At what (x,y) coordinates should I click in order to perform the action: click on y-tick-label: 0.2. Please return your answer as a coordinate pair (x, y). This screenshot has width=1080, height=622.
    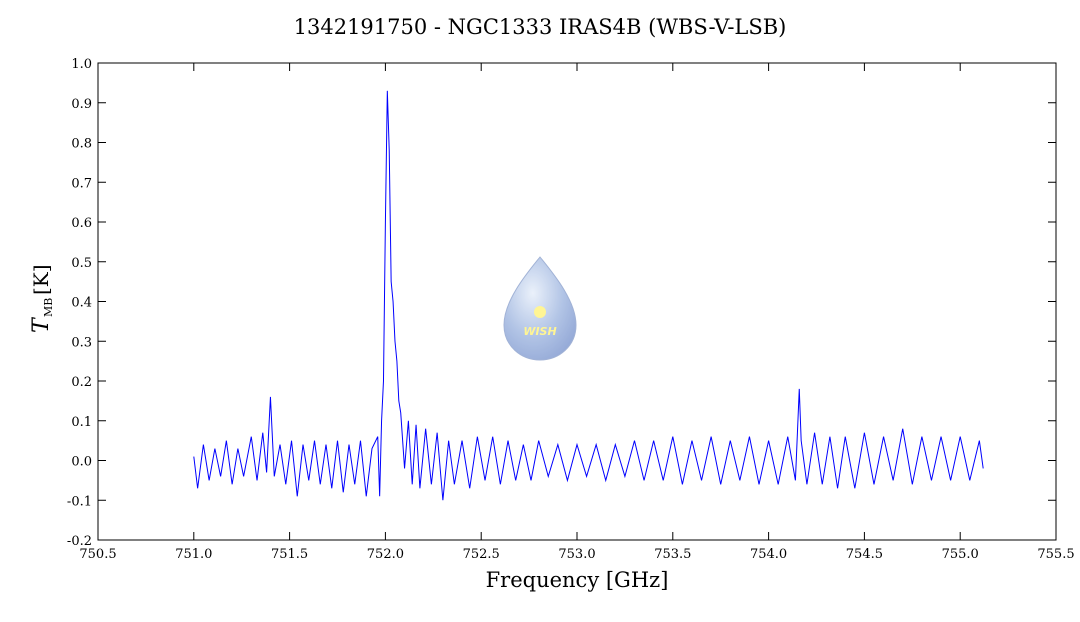
    Looking at the image, I should click on (81, 382).